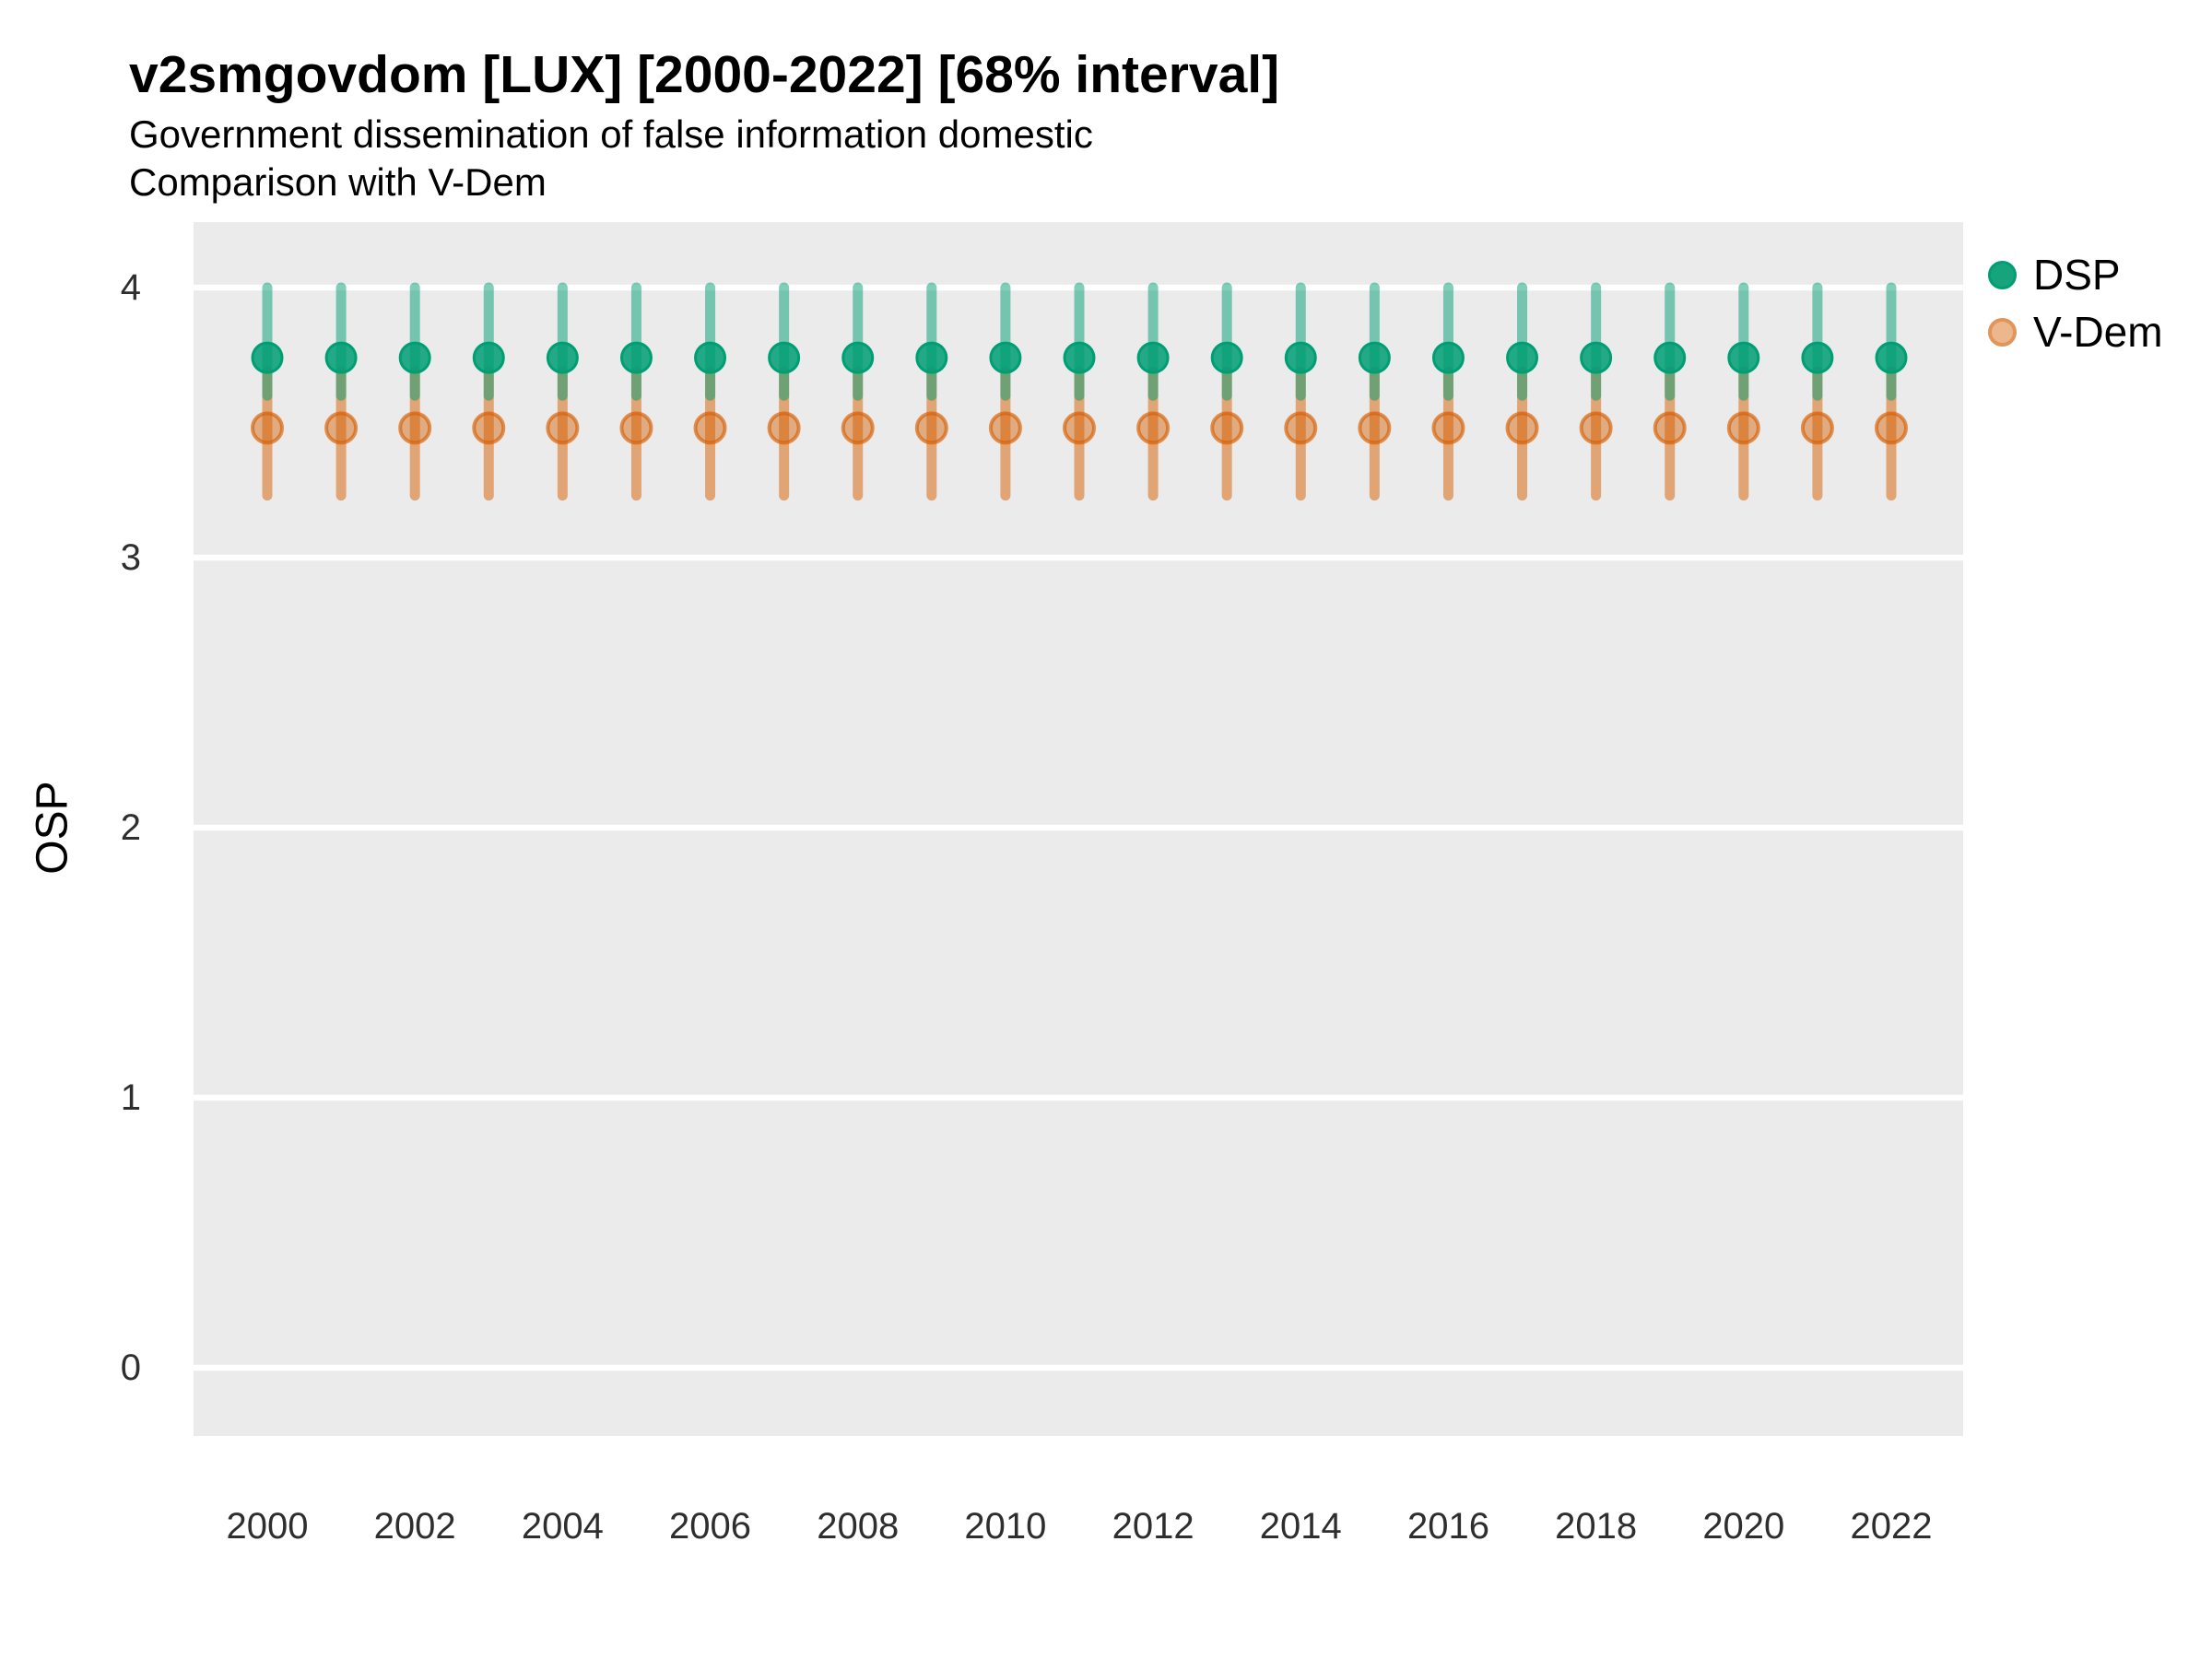 Image resolution: width=2212 pixels, height=1659 pixels. Describe the element at coordinates (1301, 428) in the screenshot. I see `point-v-dem-2014` at that location.